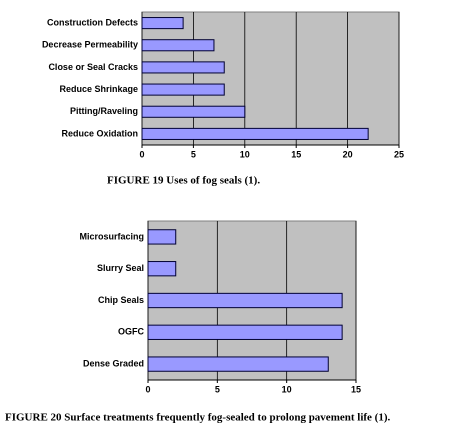 The height and width of the screenshot is (443, 449). I want to click on y-tick-label: Dense Graded, so click(113, 363).